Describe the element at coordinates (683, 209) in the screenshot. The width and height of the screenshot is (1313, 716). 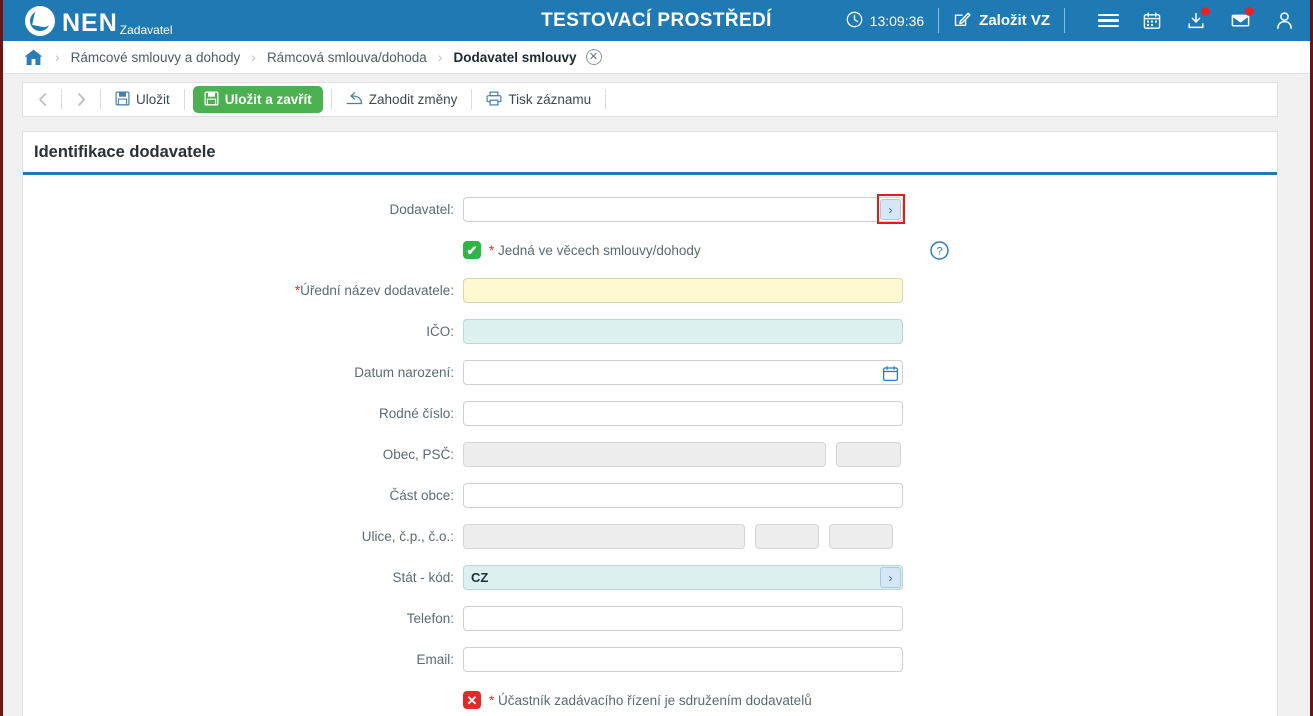
I see `dodavatel-input` at that location.